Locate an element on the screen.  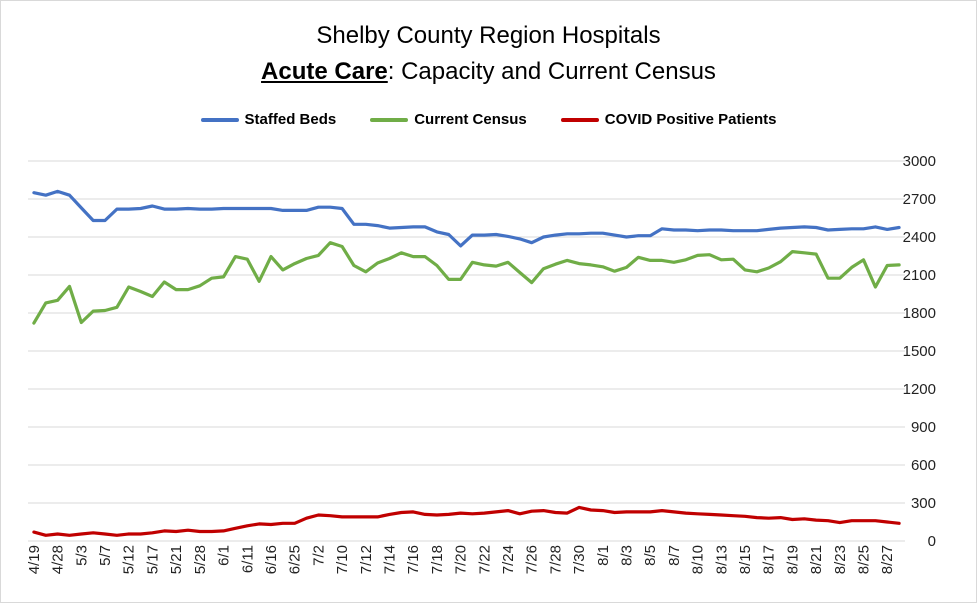
y-tick-label: 1200 is located at coordinates (919, 389).